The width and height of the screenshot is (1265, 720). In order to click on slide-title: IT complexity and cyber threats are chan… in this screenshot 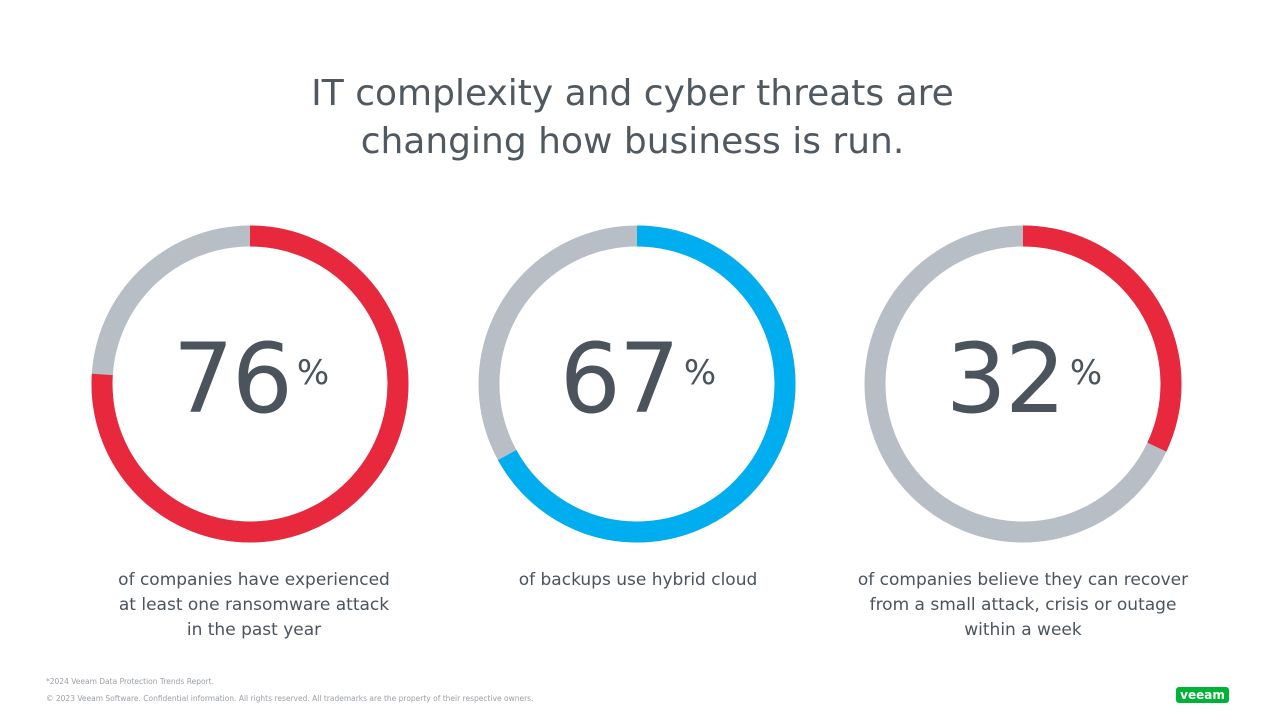, I will do `click(632, 118)`.